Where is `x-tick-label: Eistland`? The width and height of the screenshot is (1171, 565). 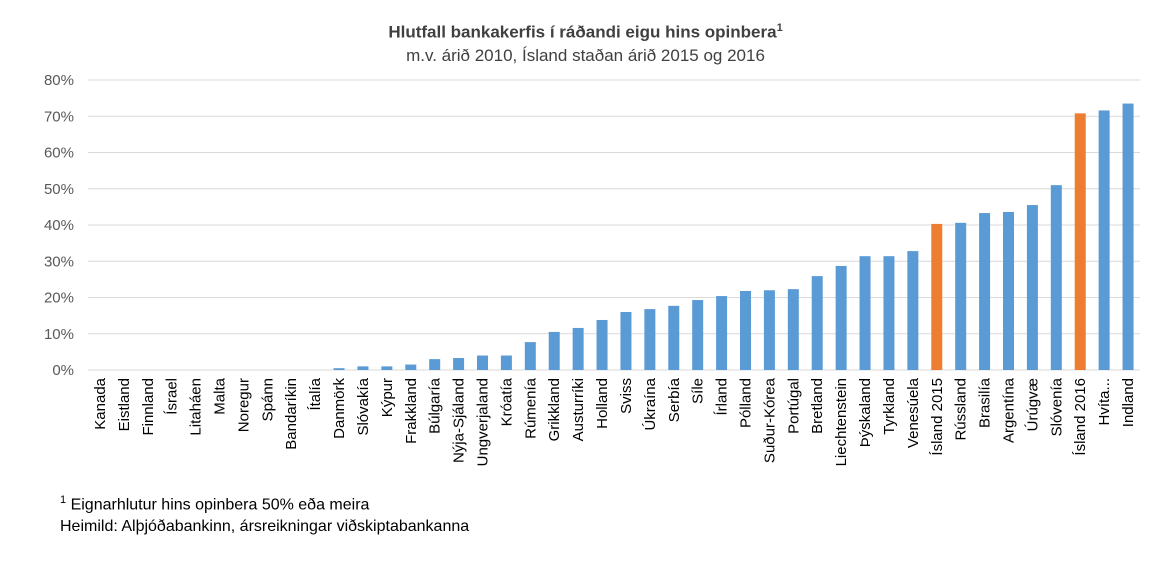
x-tick-label: Eistland is located at coordinates (124, 404).